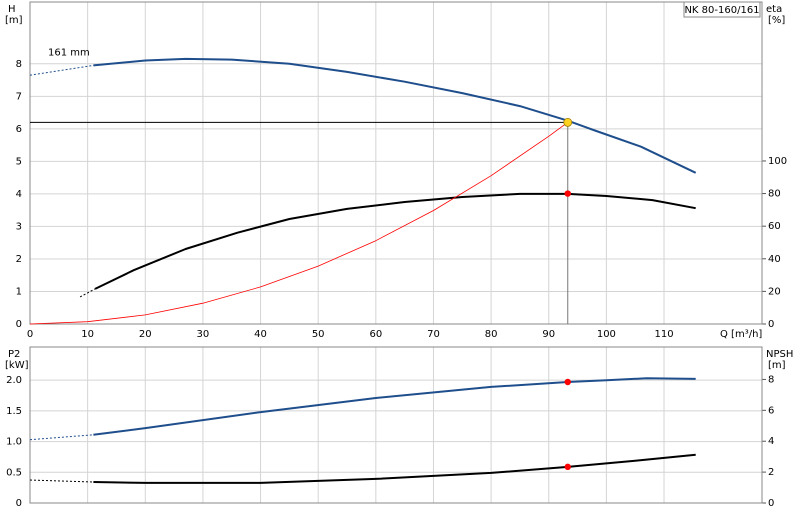 The image size is (800, 520). What do you see at coordinates (19, 96) in the screenshot?
I see `y-tick-label: 7` at bounding box center [19, 96].